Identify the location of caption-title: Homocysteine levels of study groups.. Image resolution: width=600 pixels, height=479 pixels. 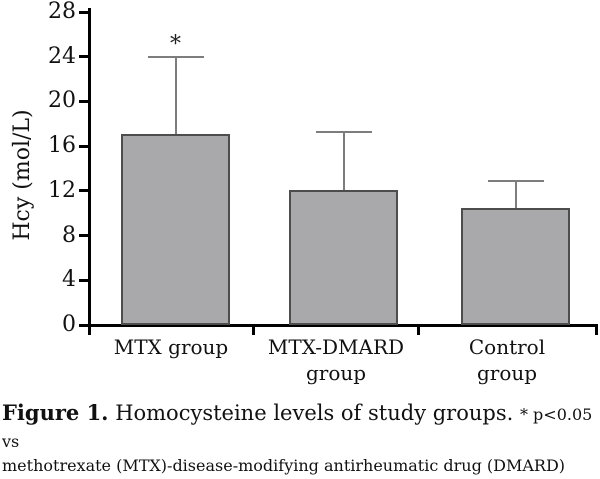
(314, 413).